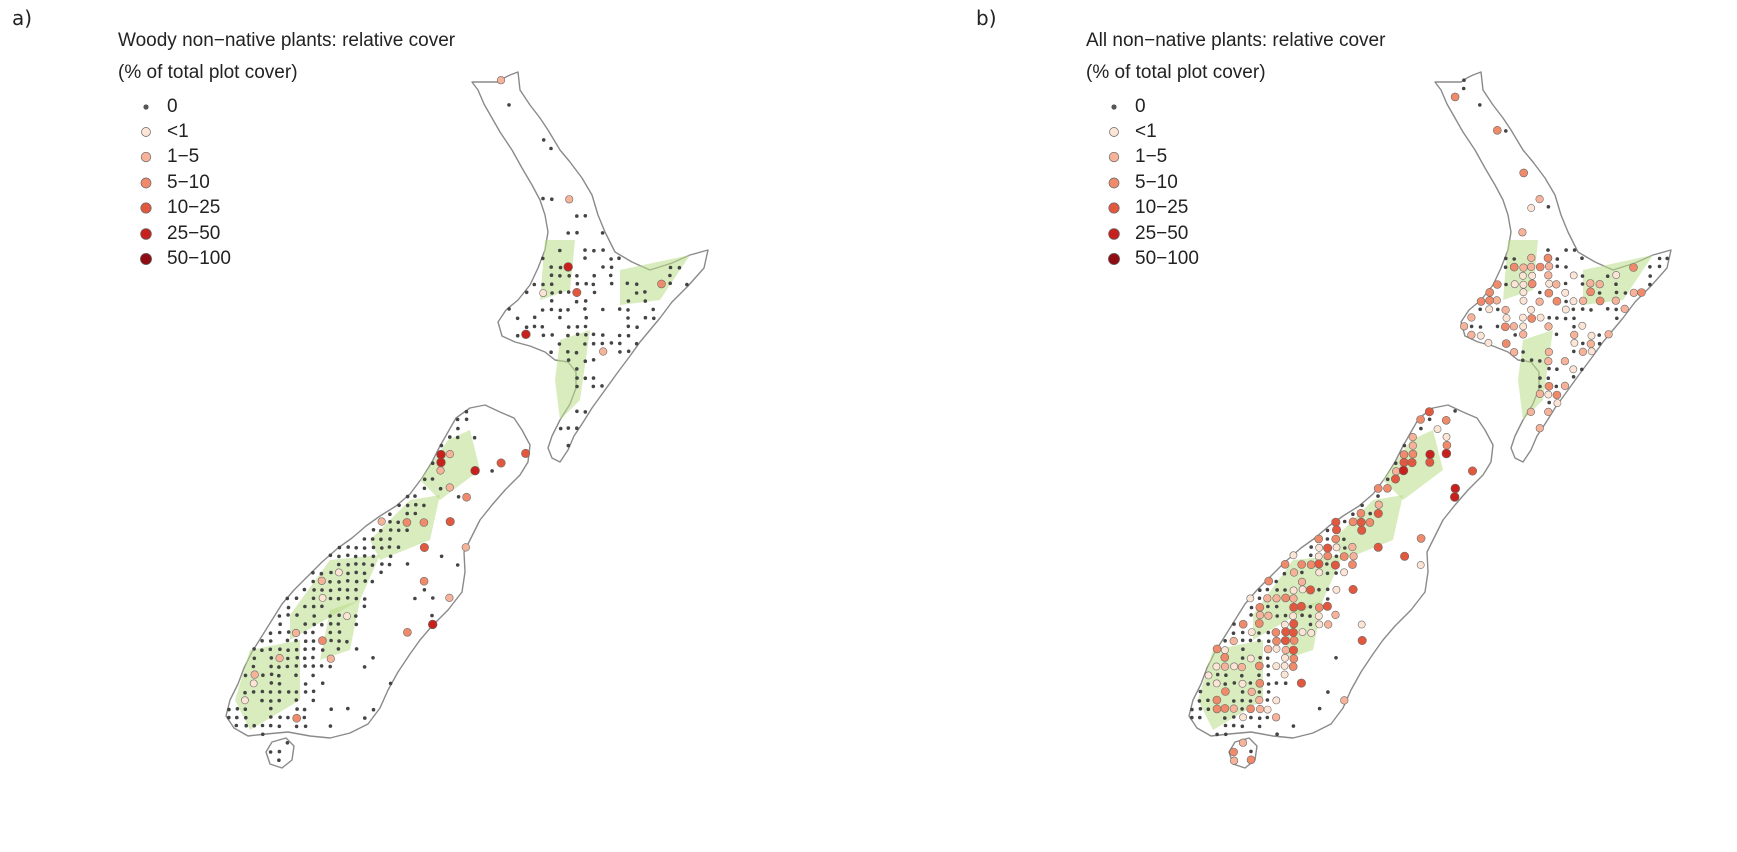 This screenshot has height=852, width=1737. What do you see at coordinates (405, 527) in the screenshot?
I see `native-vegetation-area` at bounding box center [405, 527].